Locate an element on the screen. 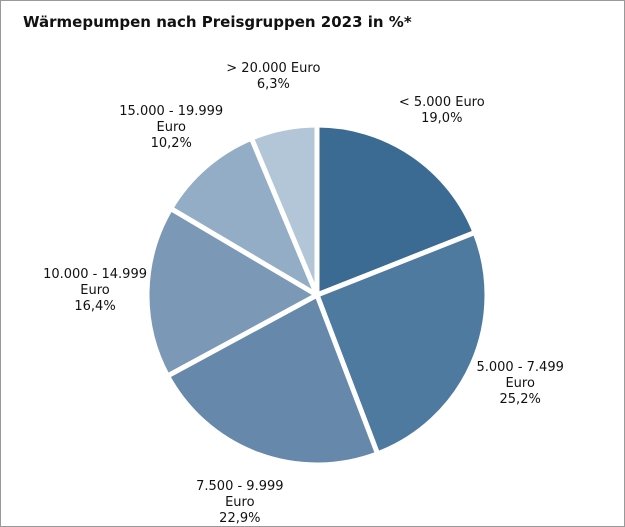 The height and width of the screenshot is (527, 625). slice-label: < 5.000 Euro 19,0% is located at coordinates (442, 111).